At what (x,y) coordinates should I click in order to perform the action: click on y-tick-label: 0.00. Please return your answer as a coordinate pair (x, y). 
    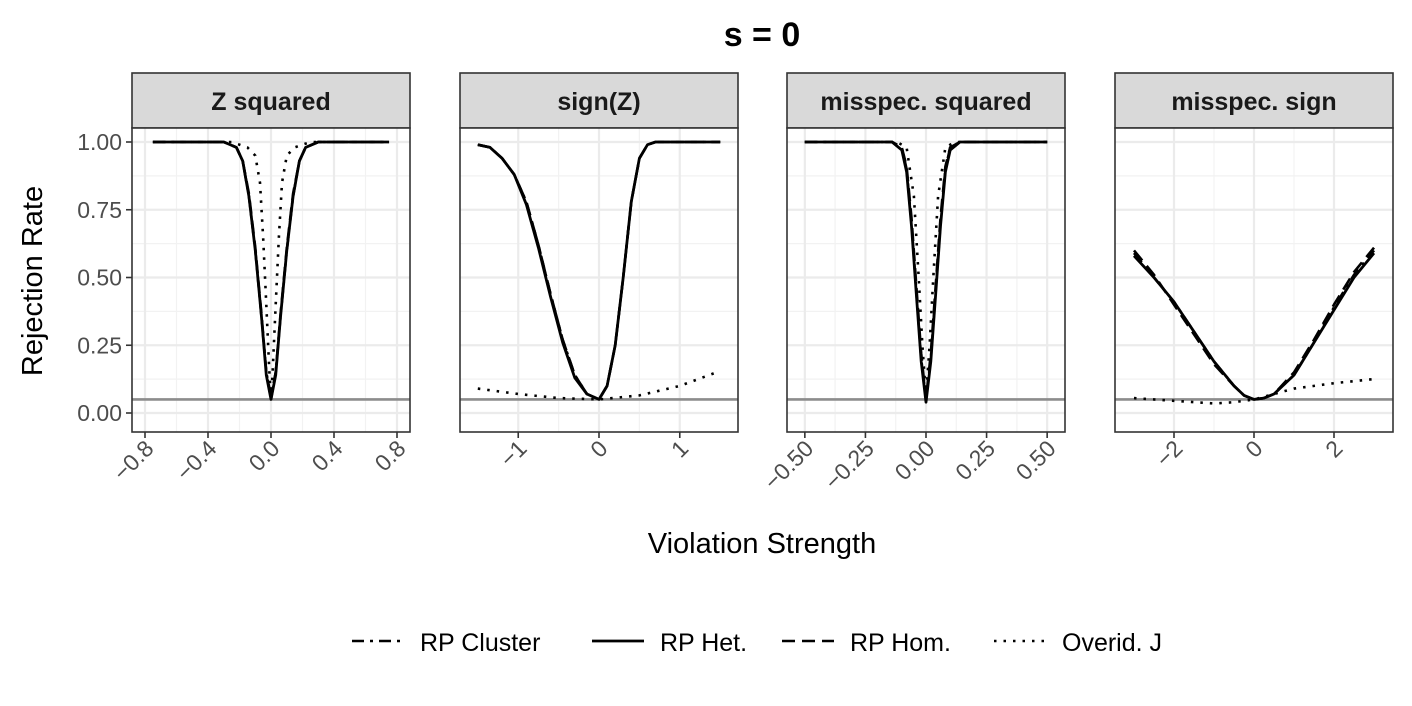
    Looking at the image, I should click on (99, 413).